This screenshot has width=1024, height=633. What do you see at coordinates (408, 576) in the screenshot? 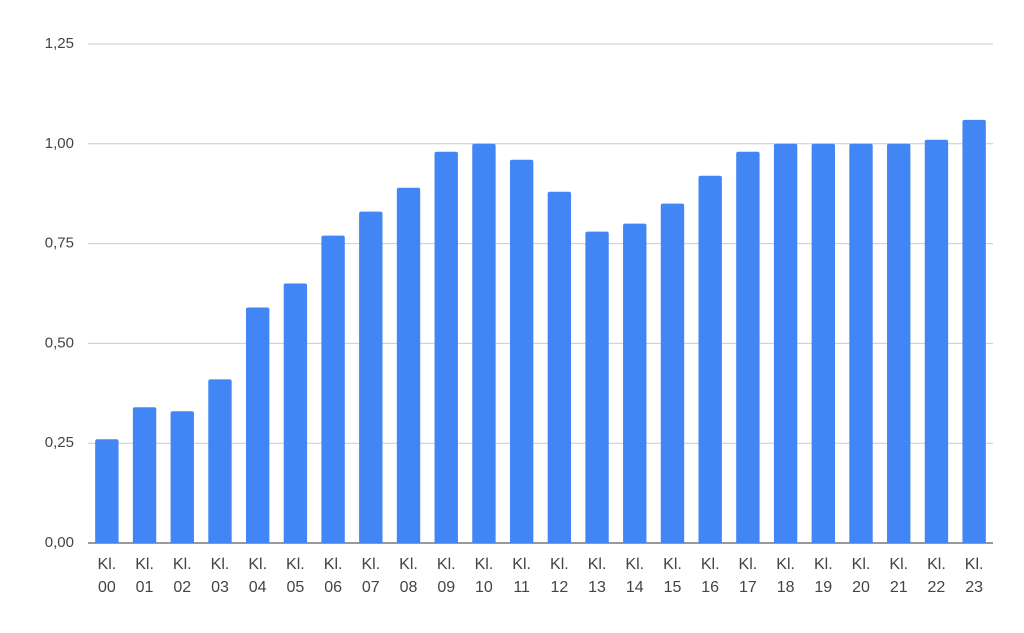
I see `x-tick-label: Kl. 08` at bounding box center [408, 576].